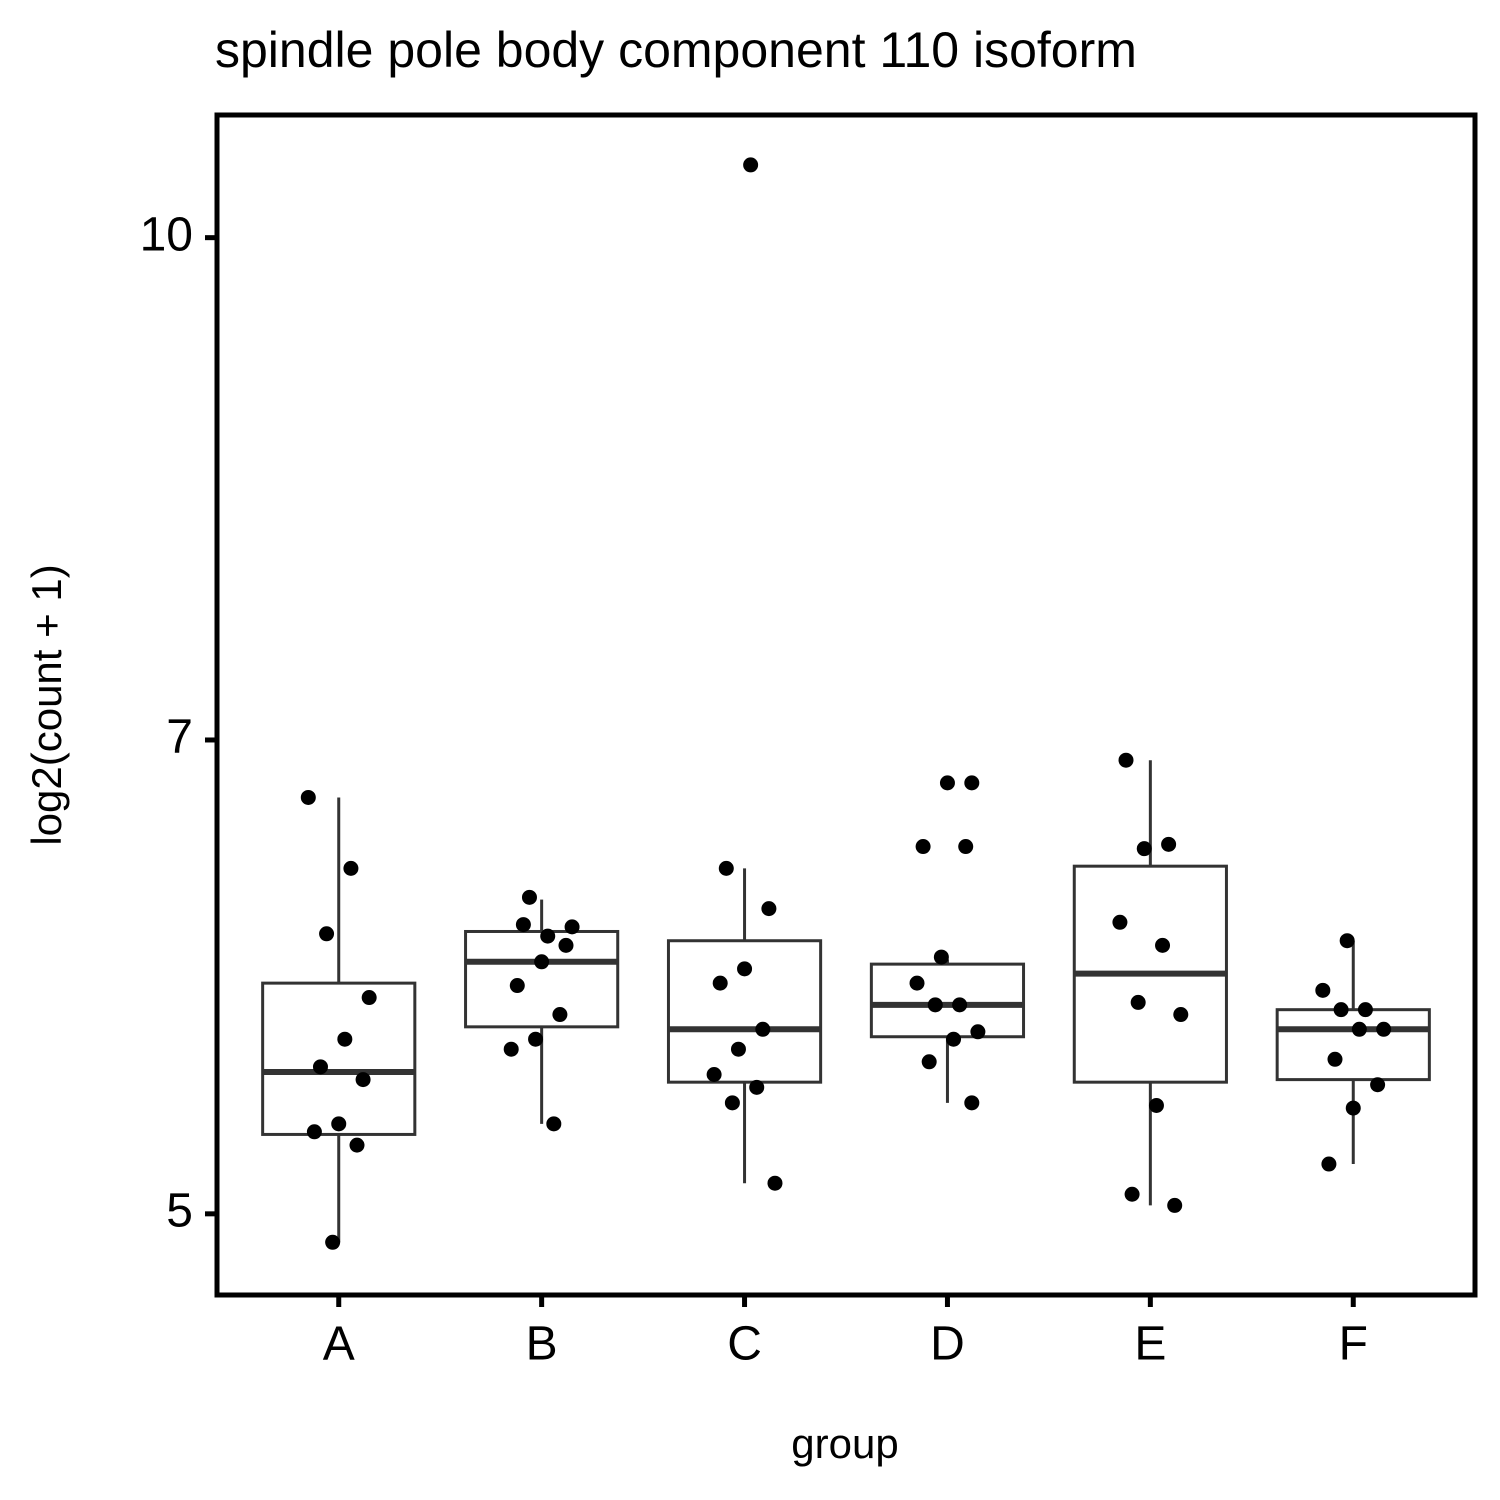  What do you see at coordinates (1150, 1344) in the screenshot?
I see `x-tick-label: E` at bounding box center [1150, 1344].